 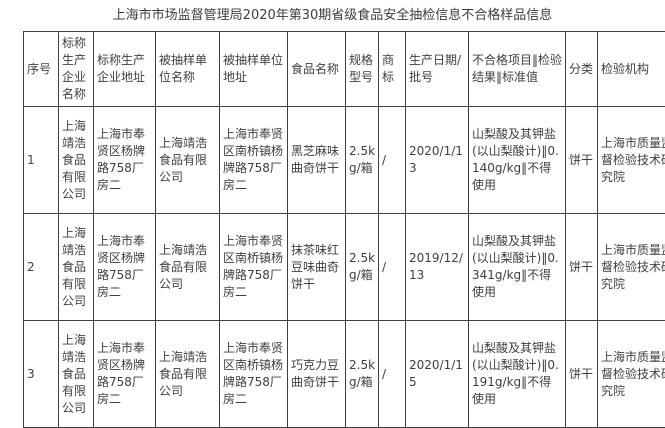 I want to click on cell-failed-item: 山梨酸及其钾盐(以山梨酸计)‖0.191g/kg‖不得使用, so click(x=517, y=374).